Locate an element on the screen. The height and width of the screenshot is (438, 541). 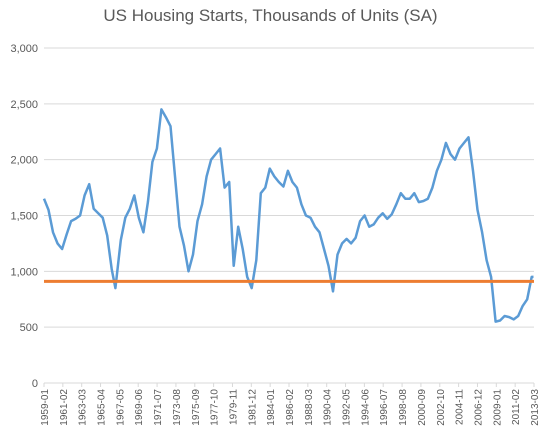
x-tick-label: 1996-07 is located at coordinates (384, 407).